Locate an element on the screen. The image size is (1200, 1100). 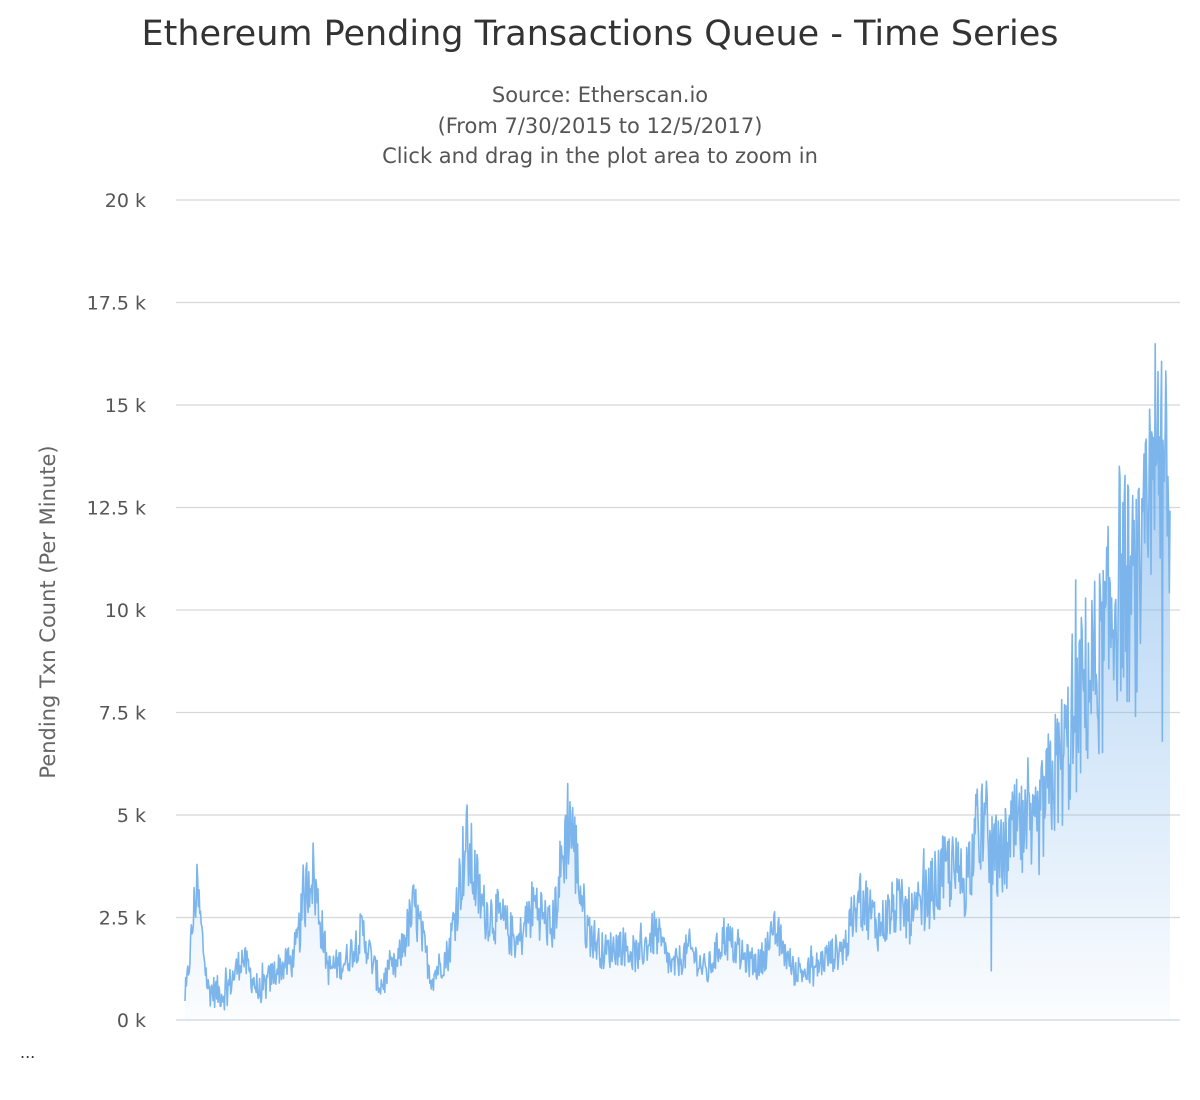
y-tick-label: 15 k is located at coordinates (125, 406).